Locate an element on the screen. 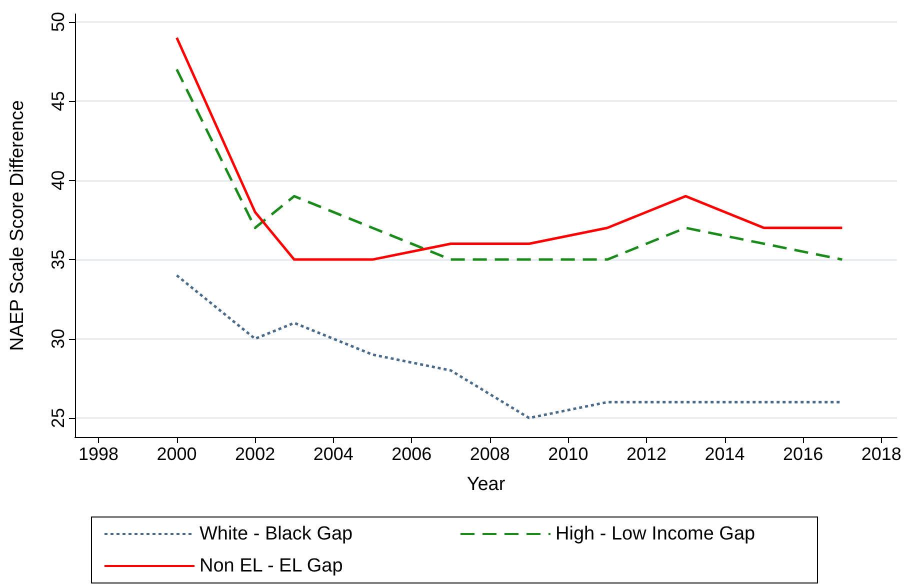 This screenshot has height=587, width=909. y-axis-title: NAEP Scale Score Difference is located at coordinates (17, 225).